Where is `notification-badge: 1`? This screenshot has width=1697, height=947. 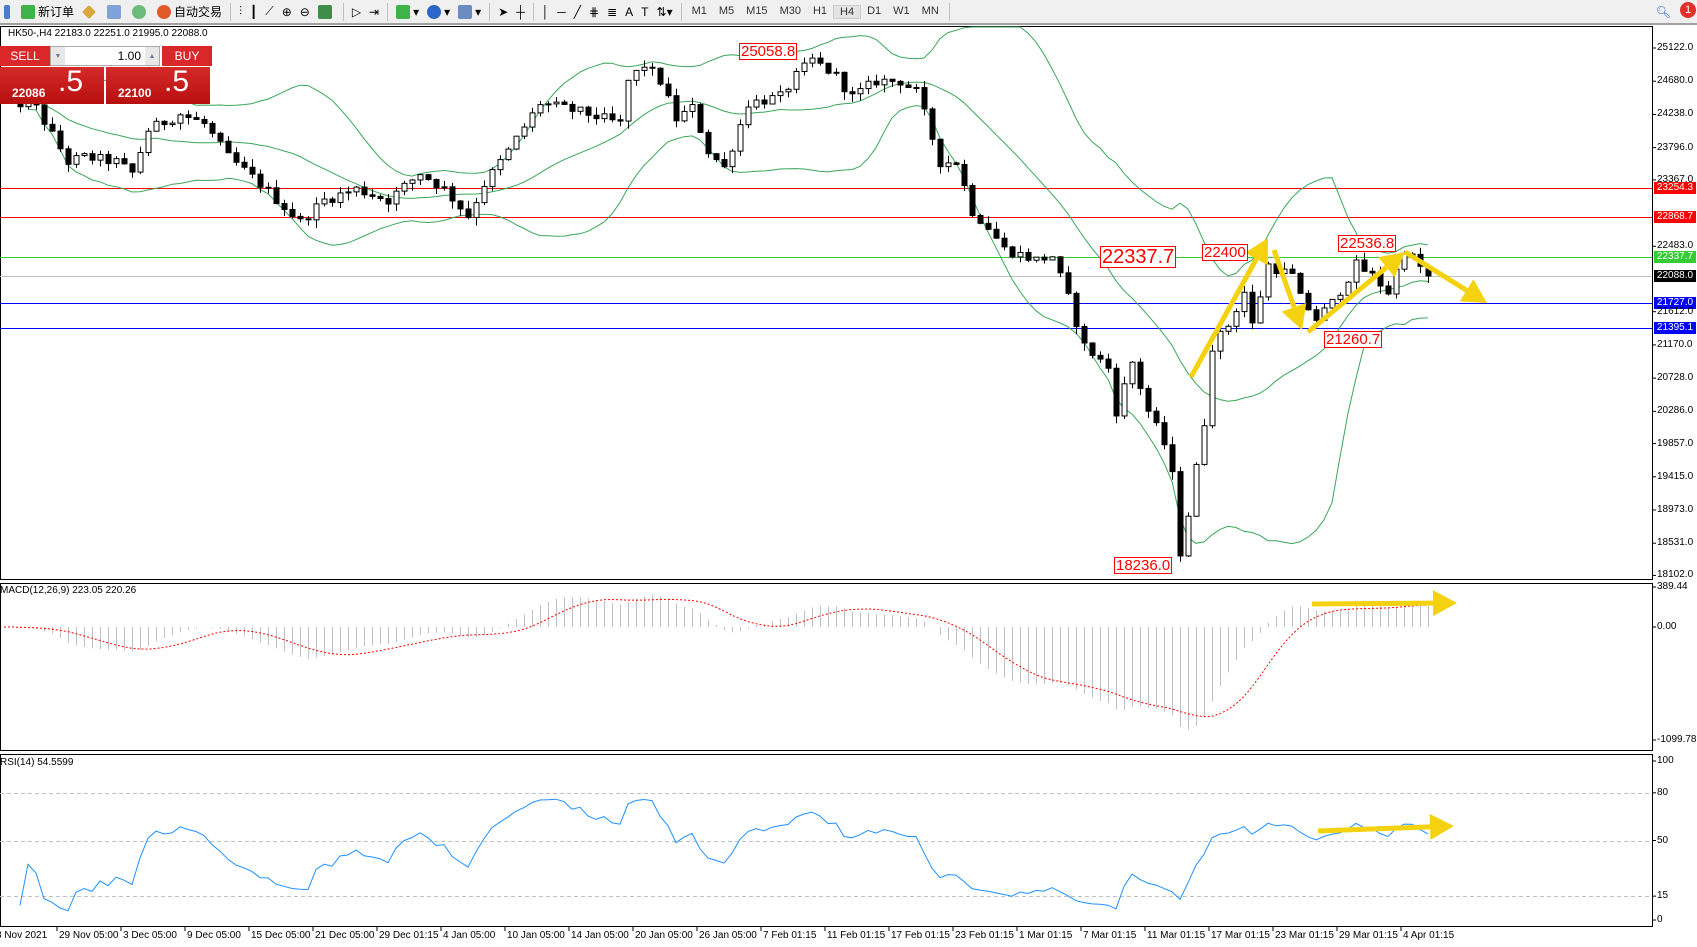
notification-badge: 1 is located at coordinates (1688, 10).